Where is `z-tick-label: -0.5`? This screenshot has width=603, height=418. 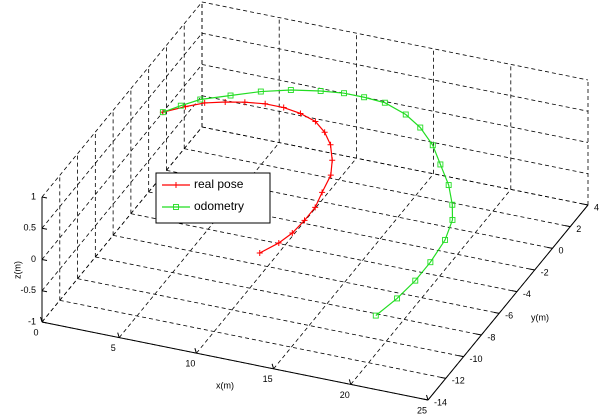 z-tick-label: -0.5 is located at coordinates (28, 290).